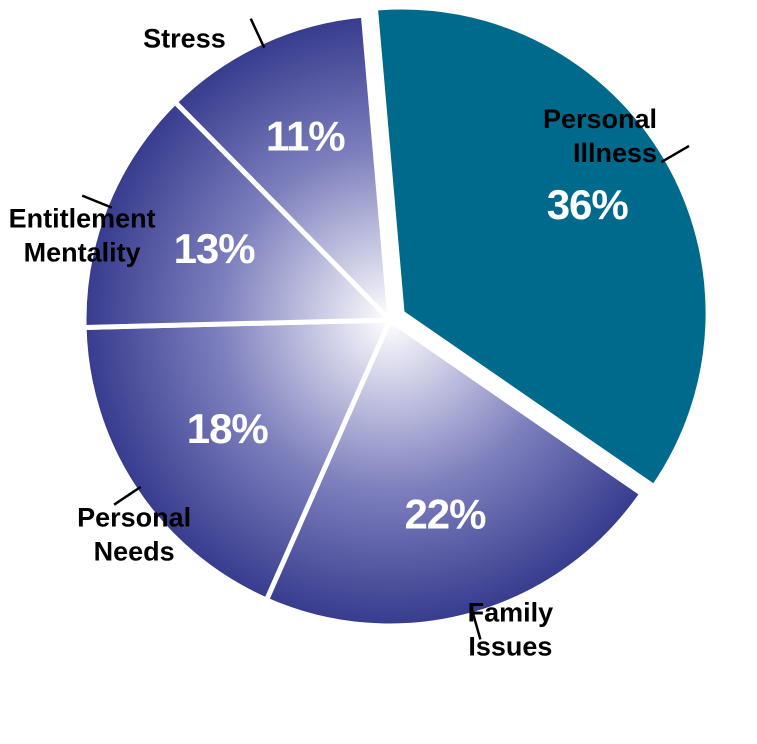 The width and height of the screenshot is (757, 744). I want to click on slice-value-label: 22%, so click(445, 513).